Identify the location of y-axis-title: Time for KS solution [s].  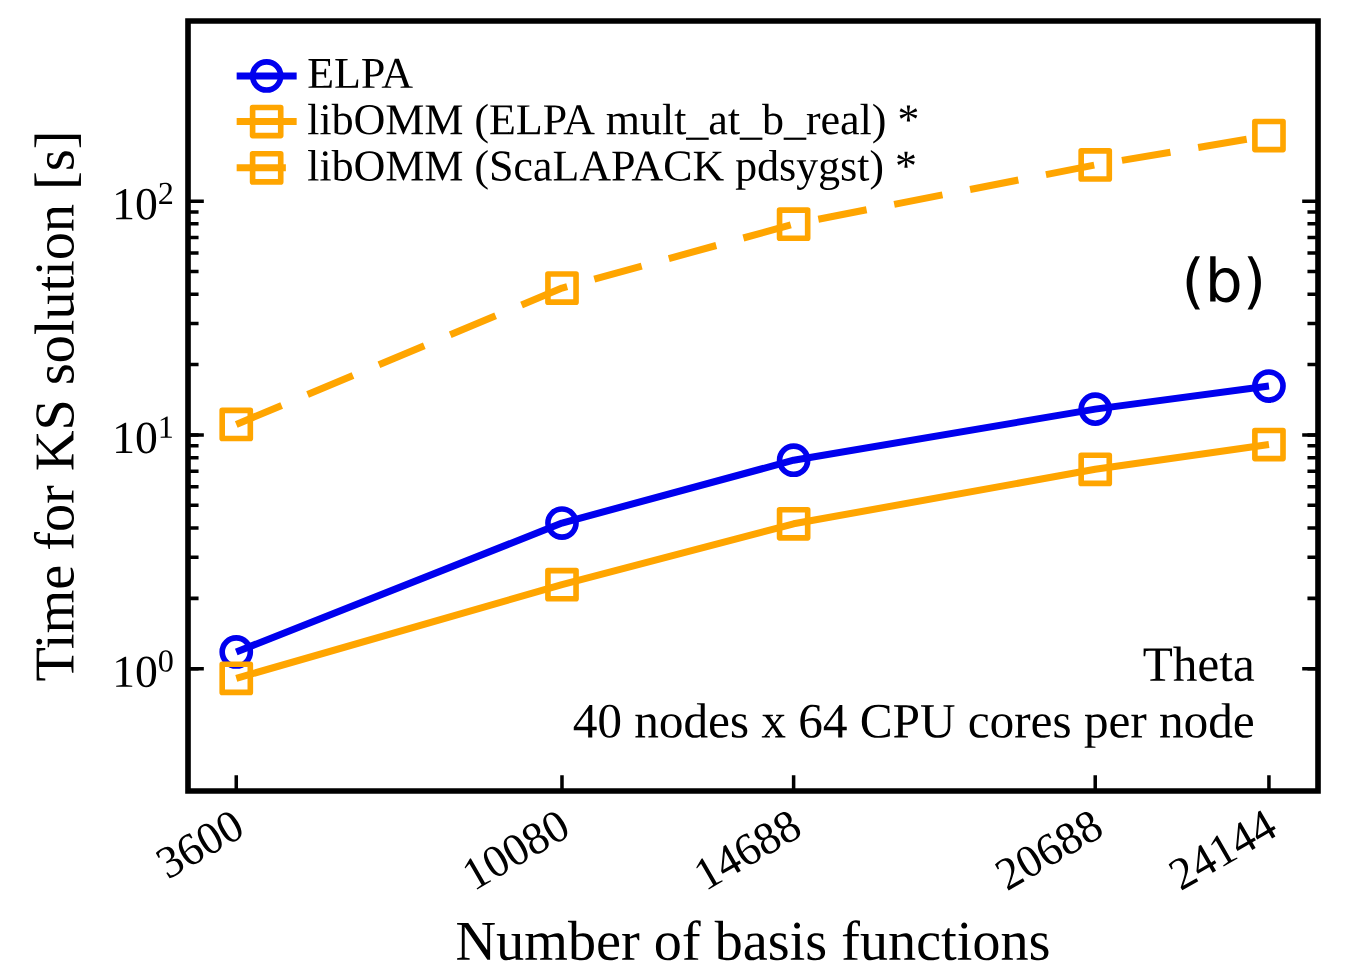
(57, 407).